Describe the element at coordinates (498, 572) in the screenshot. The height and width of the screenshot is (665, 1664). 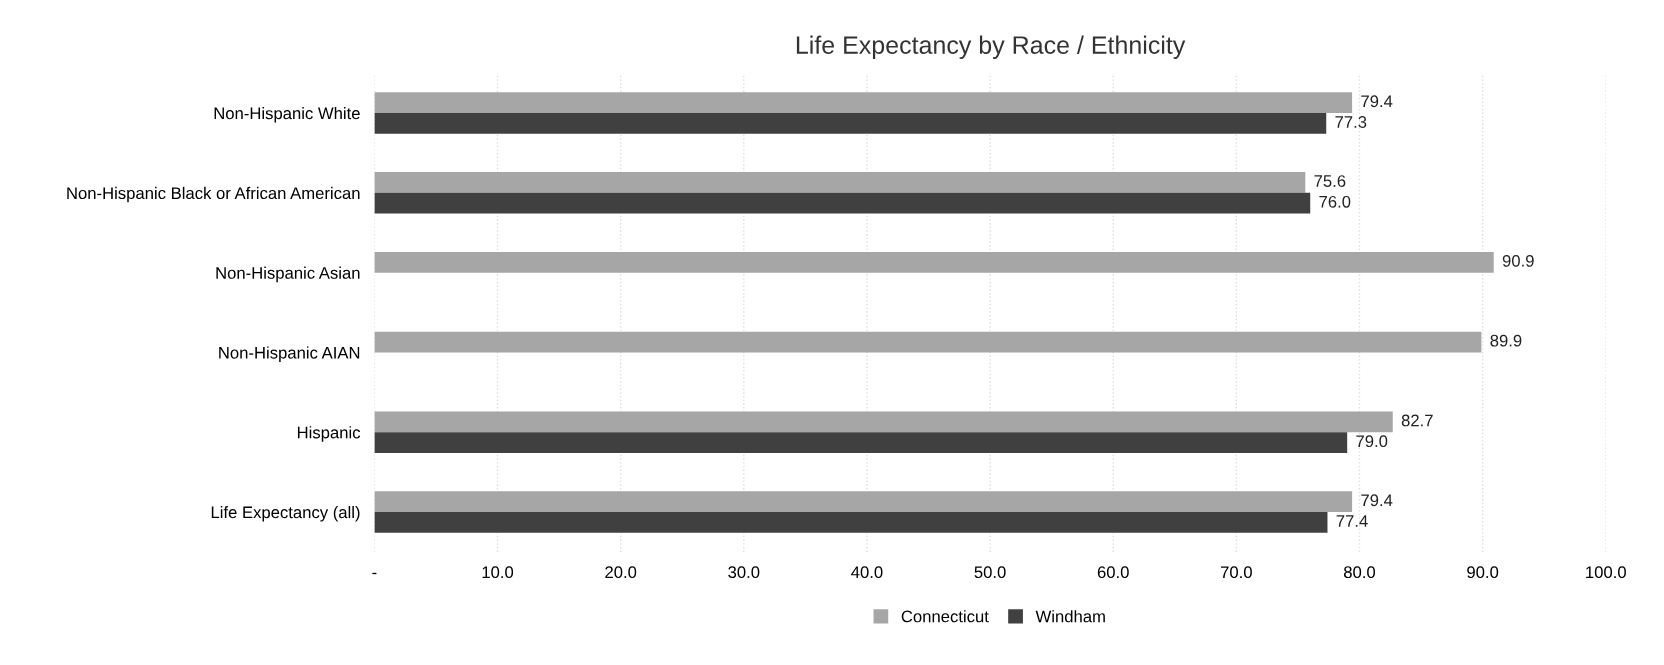
I see `x-tick-label: 10.0` at that location.